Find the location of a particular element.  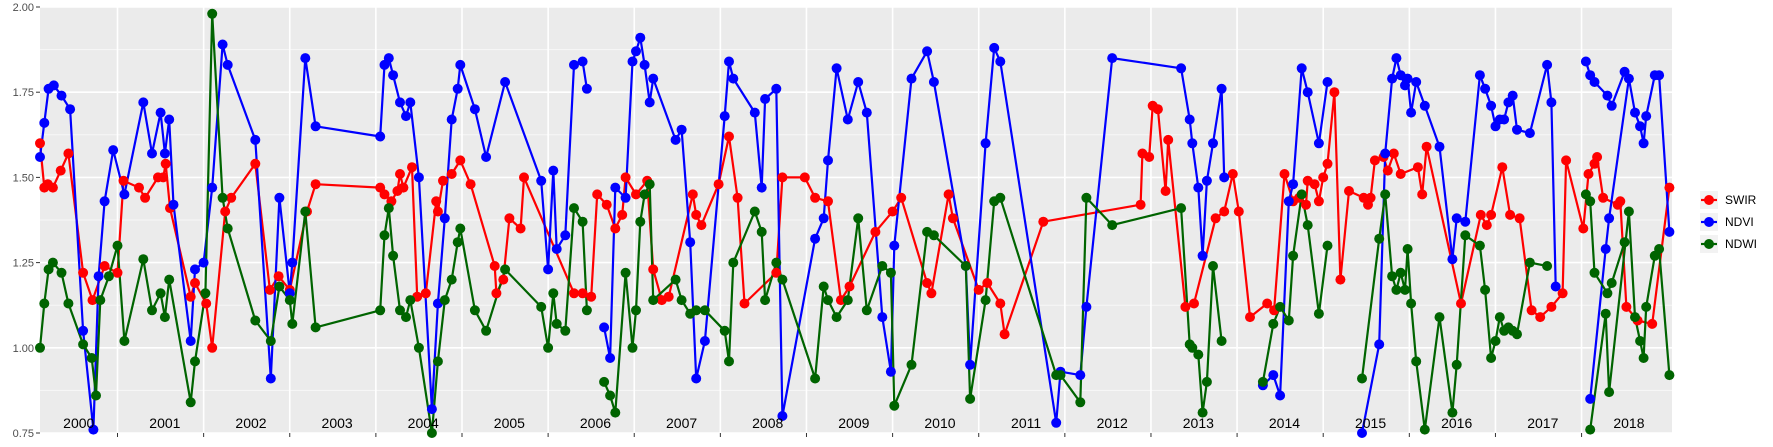

year-label: 2012 is located at coordinates (1112, 423).